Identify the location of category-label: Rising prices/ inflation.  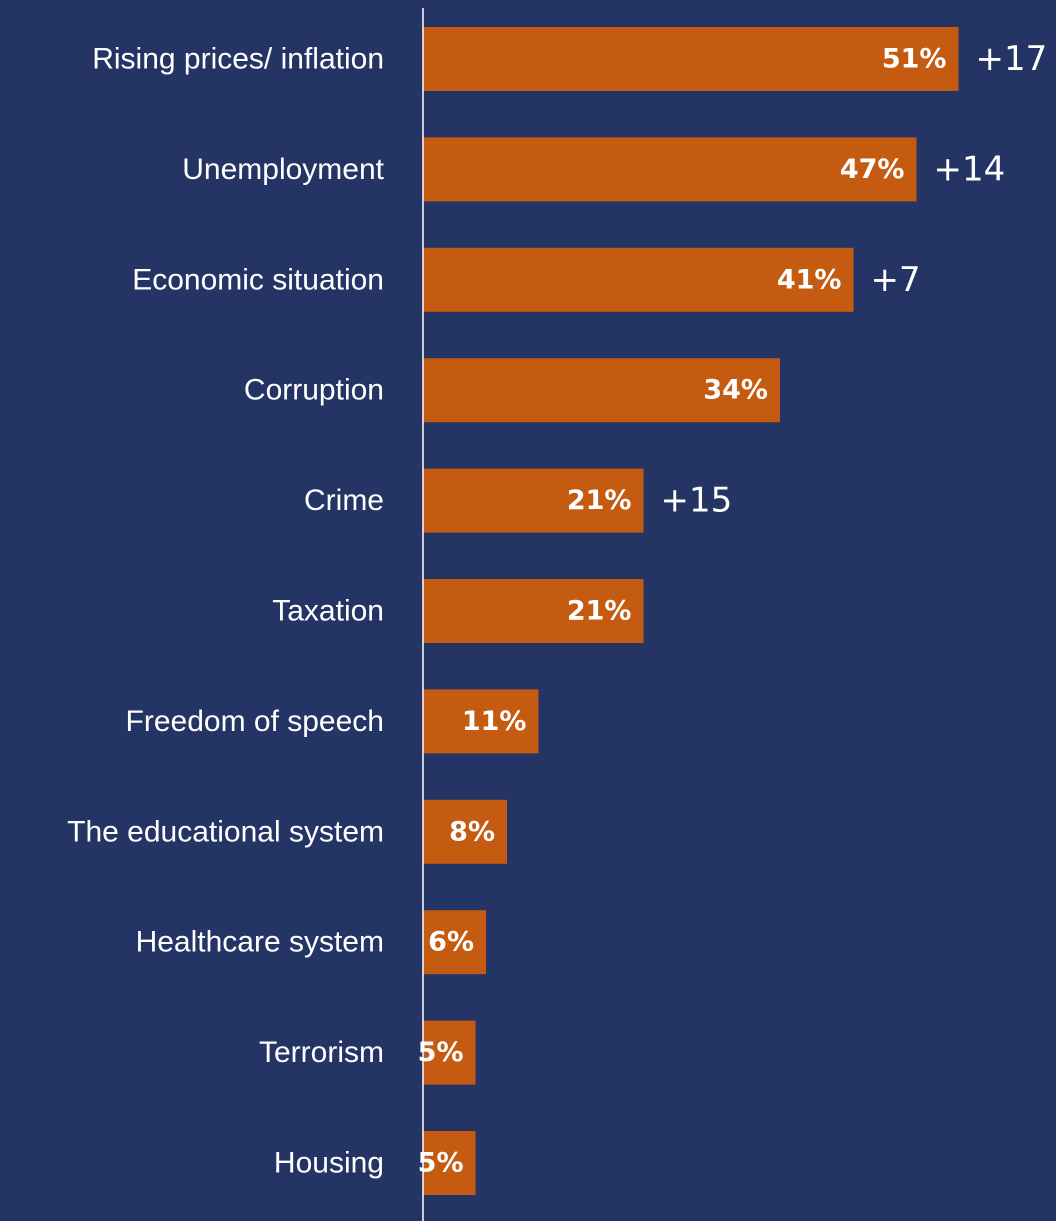
(238, 59).